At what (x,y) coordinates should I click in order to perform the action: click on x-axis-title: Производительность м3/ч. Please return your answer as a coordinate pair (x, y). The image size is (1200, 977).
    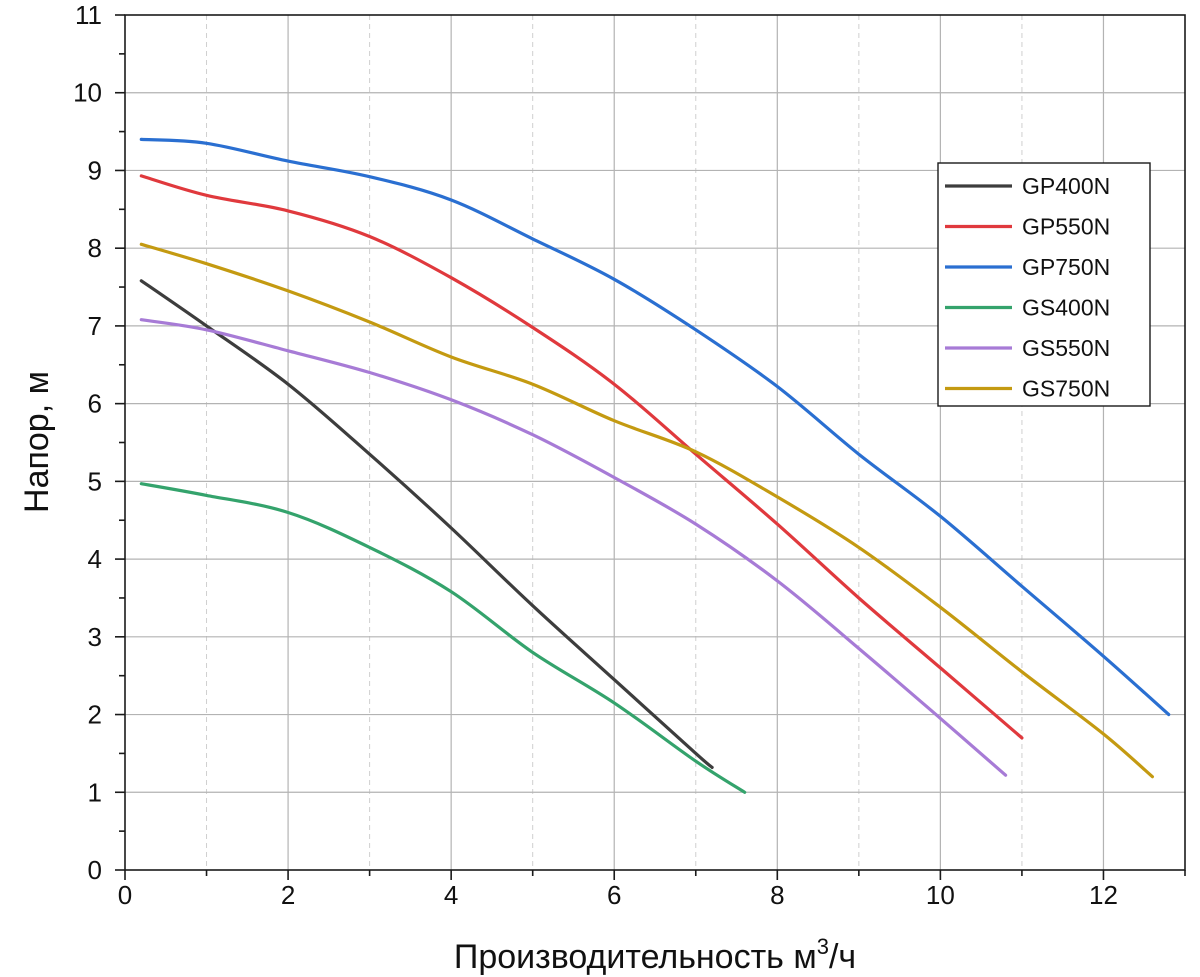
    Looking at the image, I should click on (655, 955).